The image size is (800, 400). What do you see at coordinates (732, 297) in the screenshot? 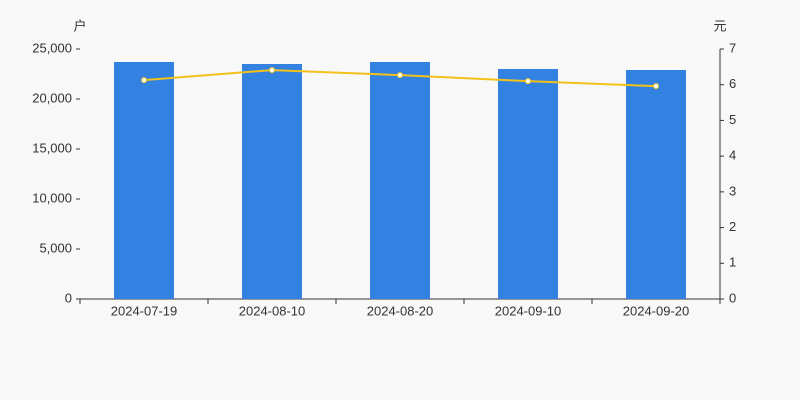
I see `y2-tick-label: 0` at bounding box center [732, 297].